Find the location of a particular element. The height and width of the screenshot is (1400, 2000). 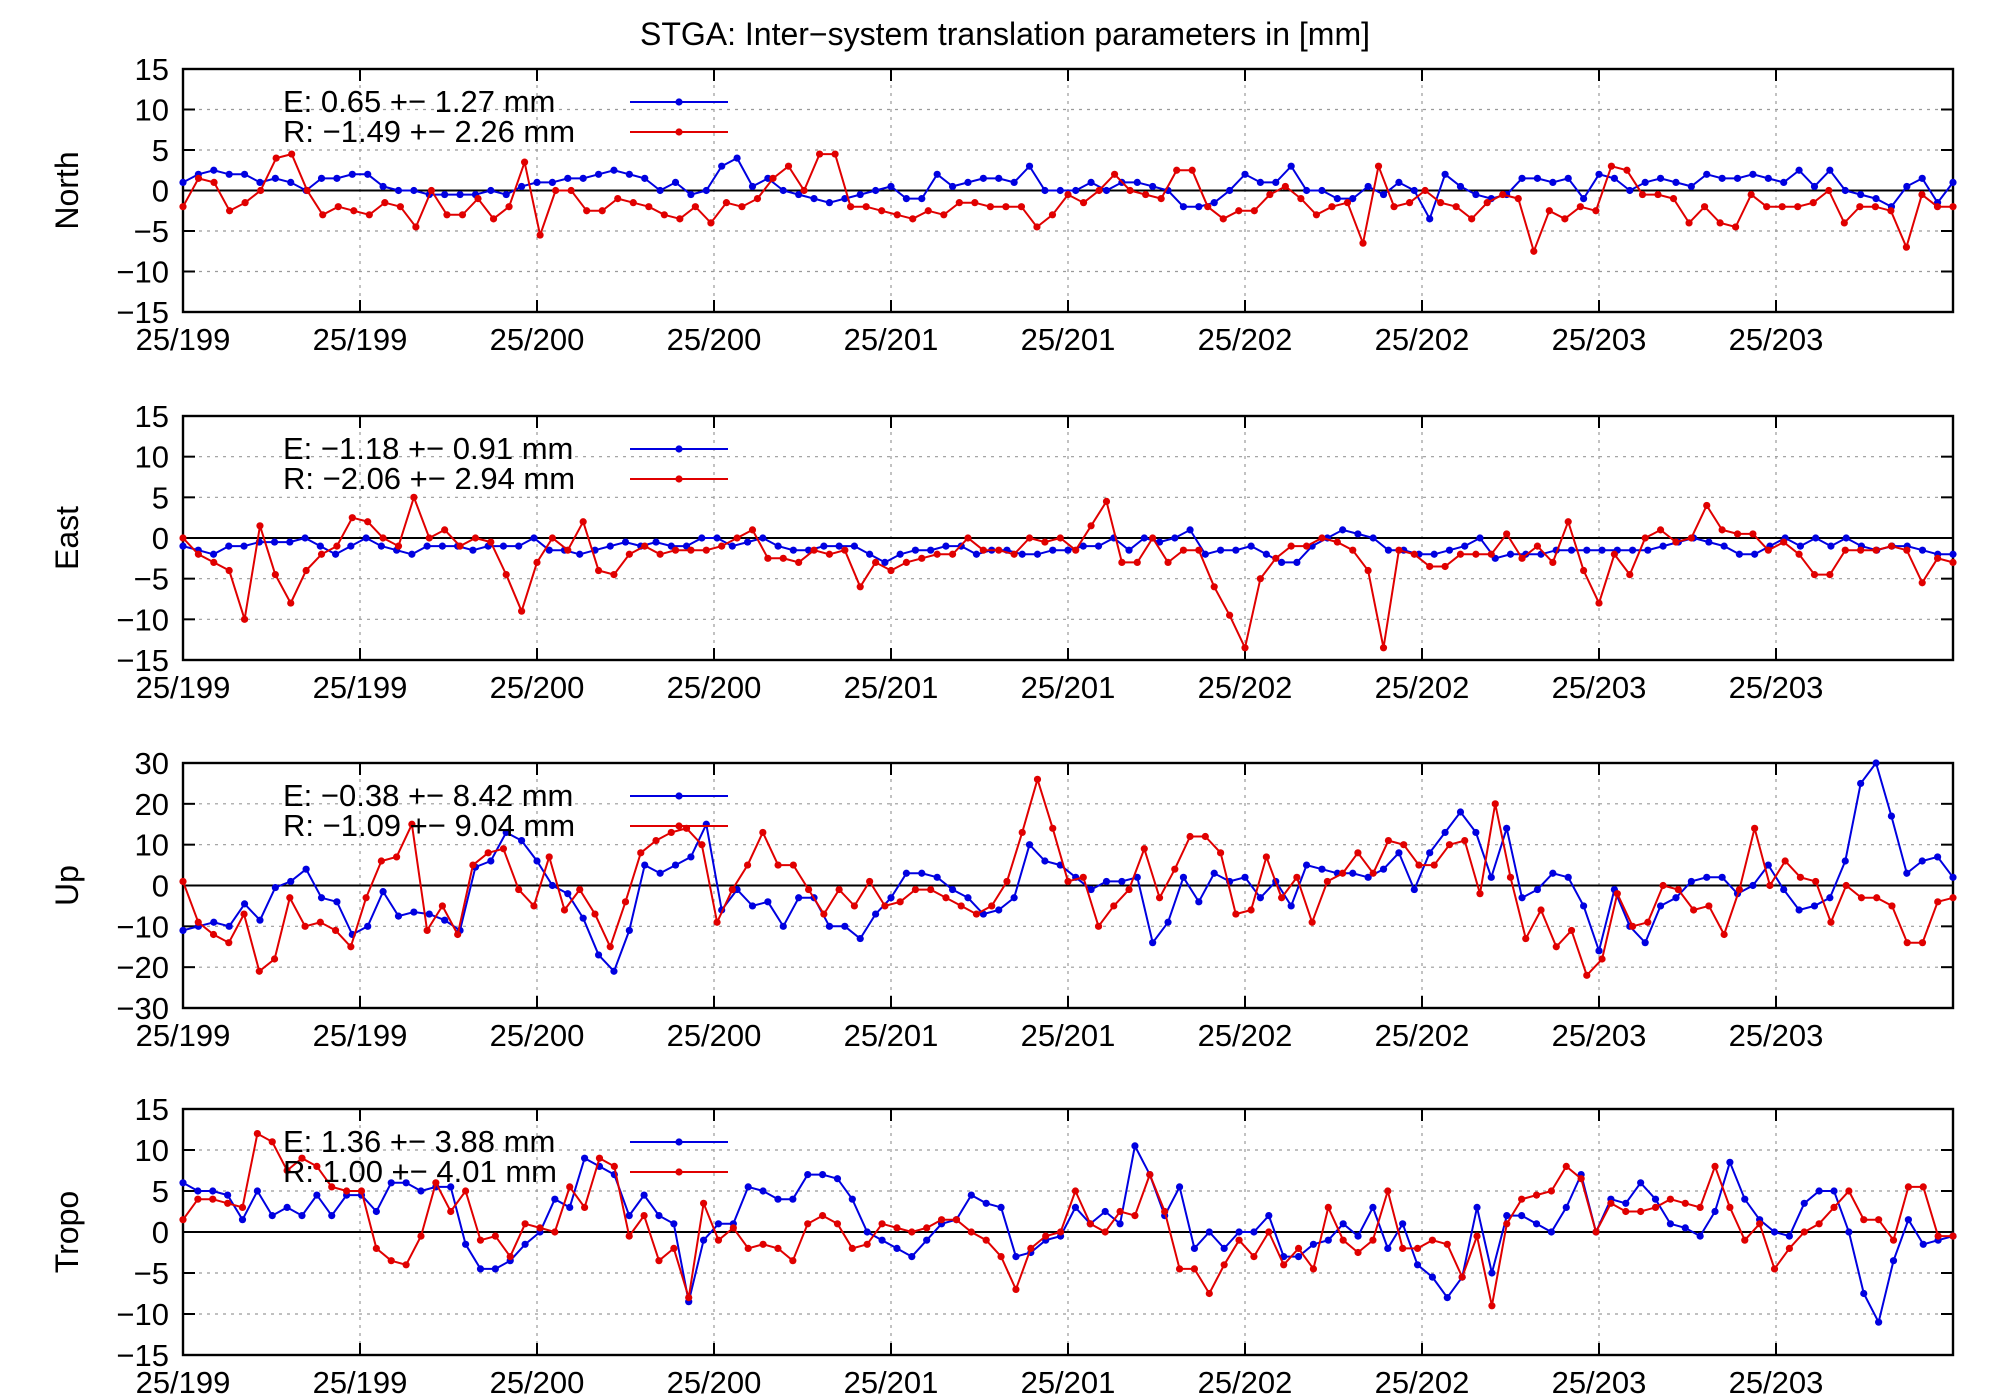

y-tick-label: 0 is located at coordinates (160, 1232).